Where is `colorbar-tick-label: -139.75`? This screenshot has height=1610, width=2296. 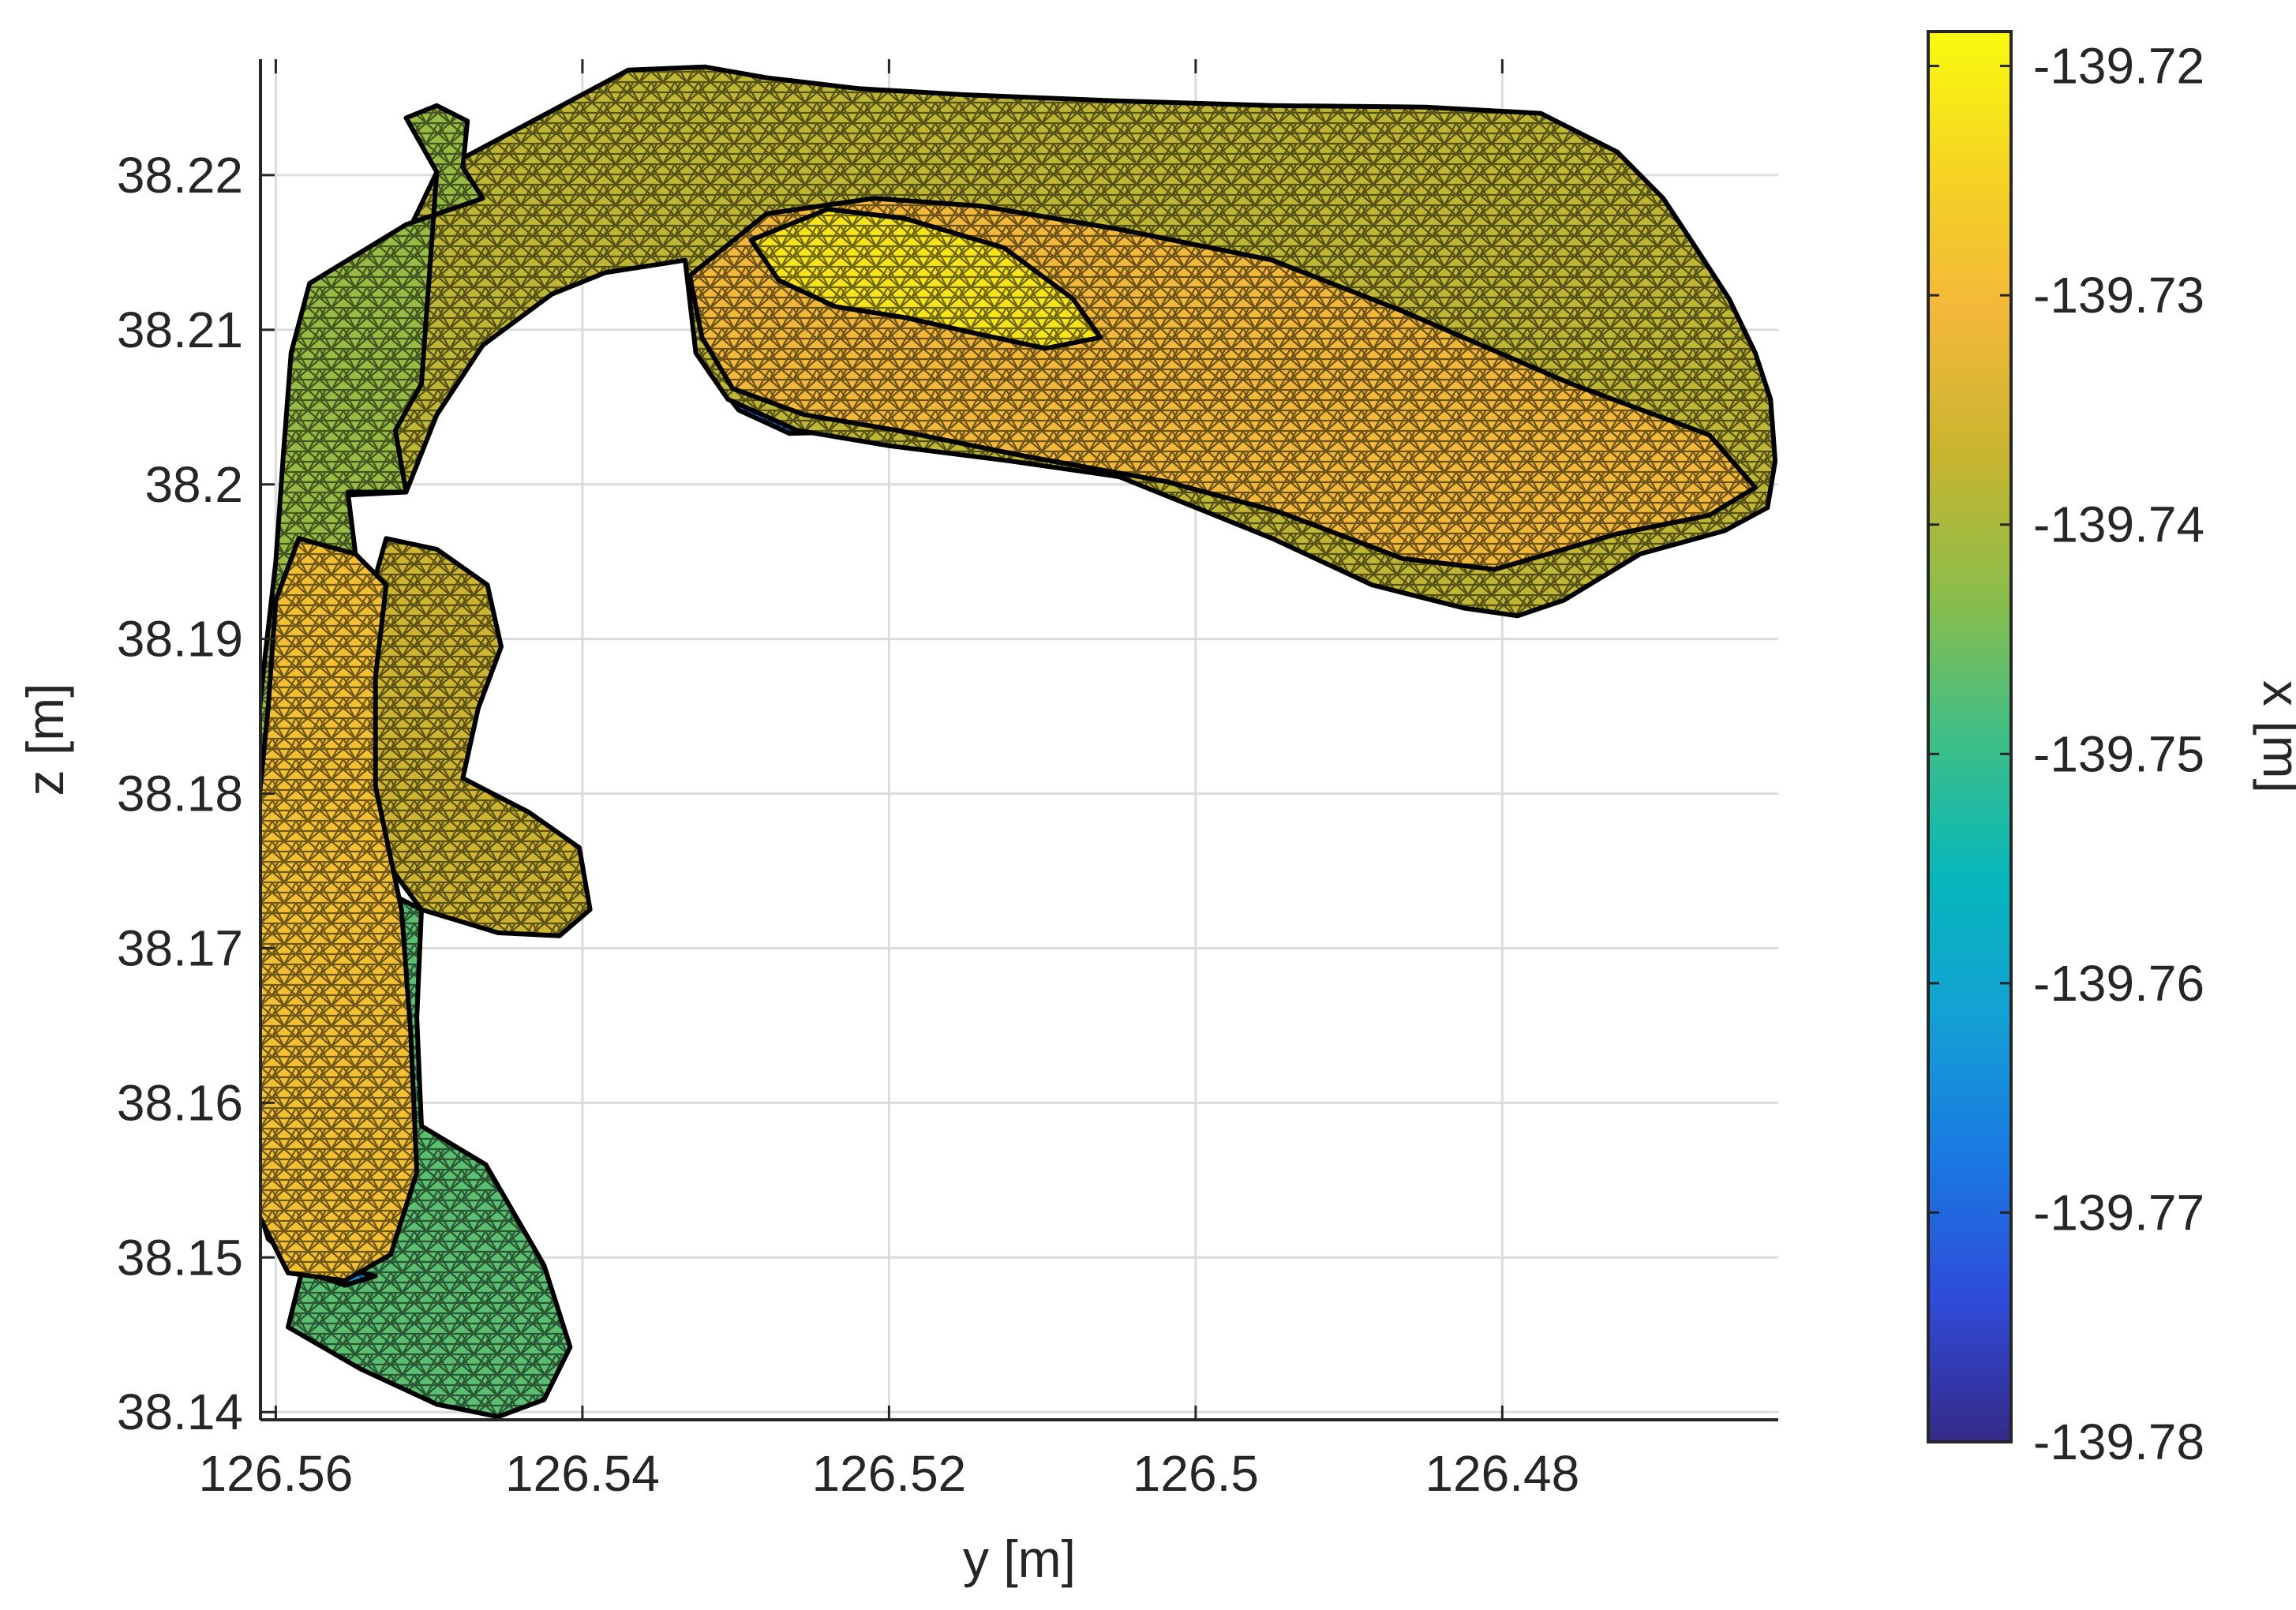
colorbar-tick-label: -139.75 is located at coordinates (2118, 753).